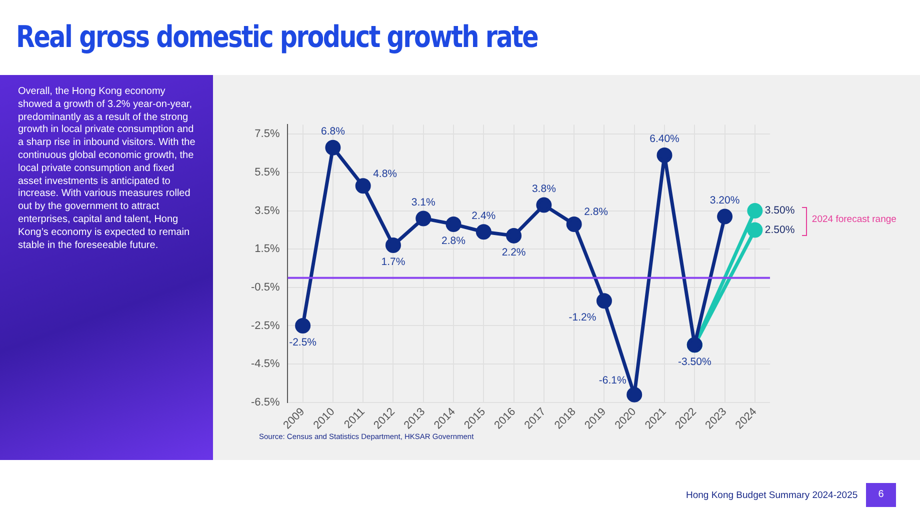 The width and height of the screenshot is (920, 518). What do you see at coordinates (385, 174) in the screenshot?
I see `data-label: 4.8%` at bounding box center [385, 174].